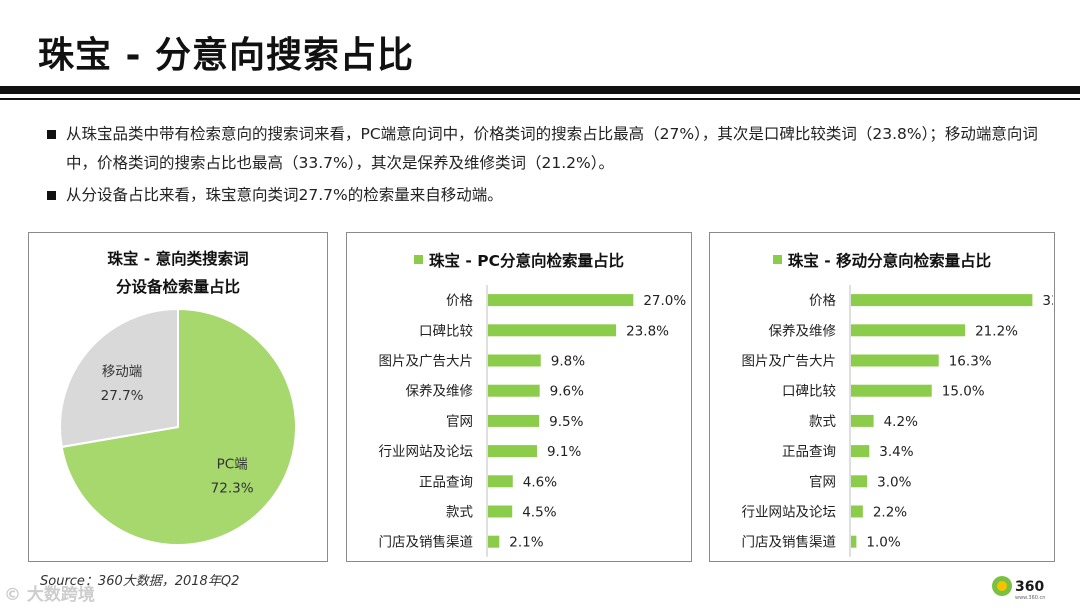 This screenshot has width=1080, height=608. What do you see at coordinates (49, 595) in the screenshot?
I see `watermark: © 大数跨境` at bounding box center [49, 595].